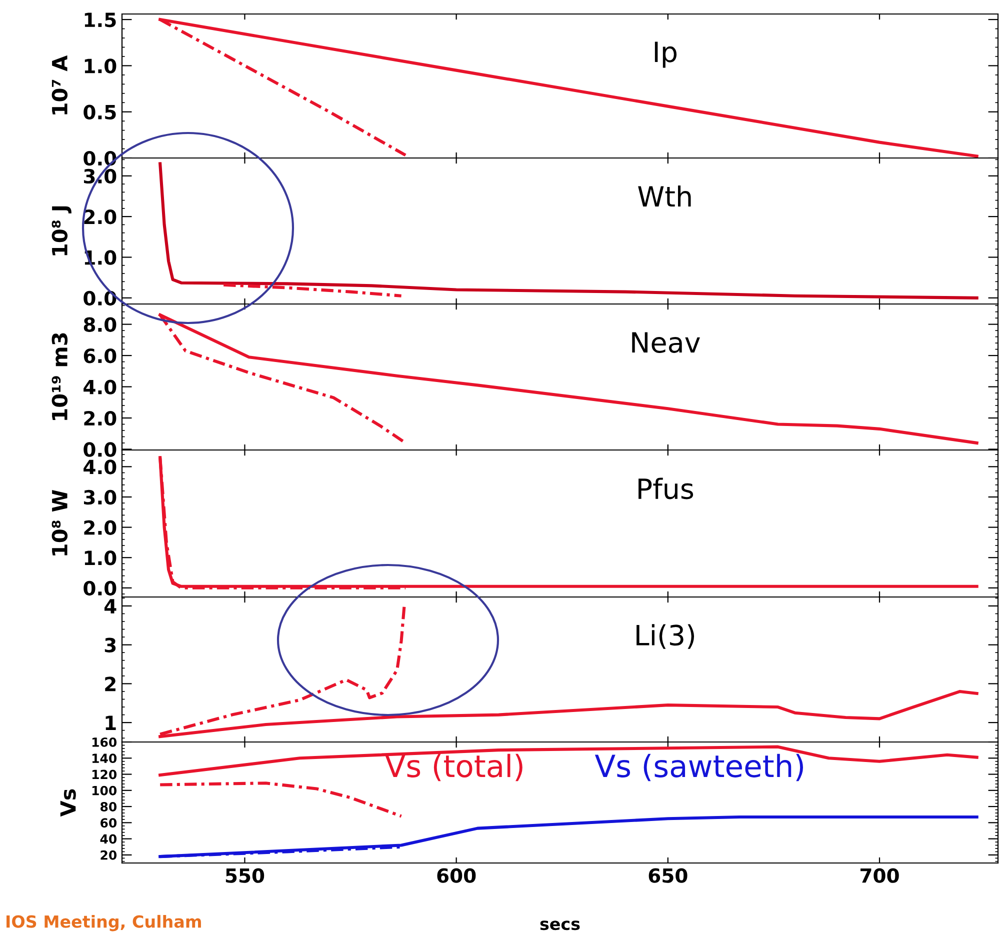 The width and height of the screenshot is (1000, 934). Describe the element at coordinates (103, 923) in the screenshot. I see `text: IOS Meeting, Culham` at that location.